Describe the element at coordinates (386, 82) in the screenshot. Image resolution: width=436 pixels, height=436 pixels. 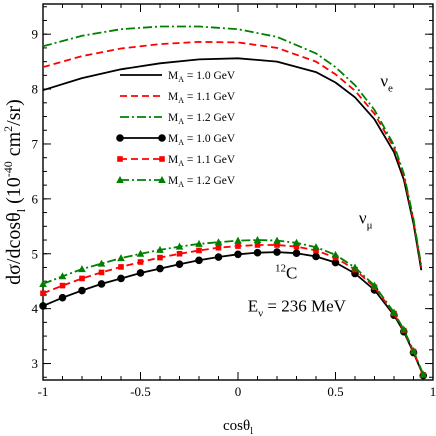
I see `annotation-nu-e: νe` at that location.